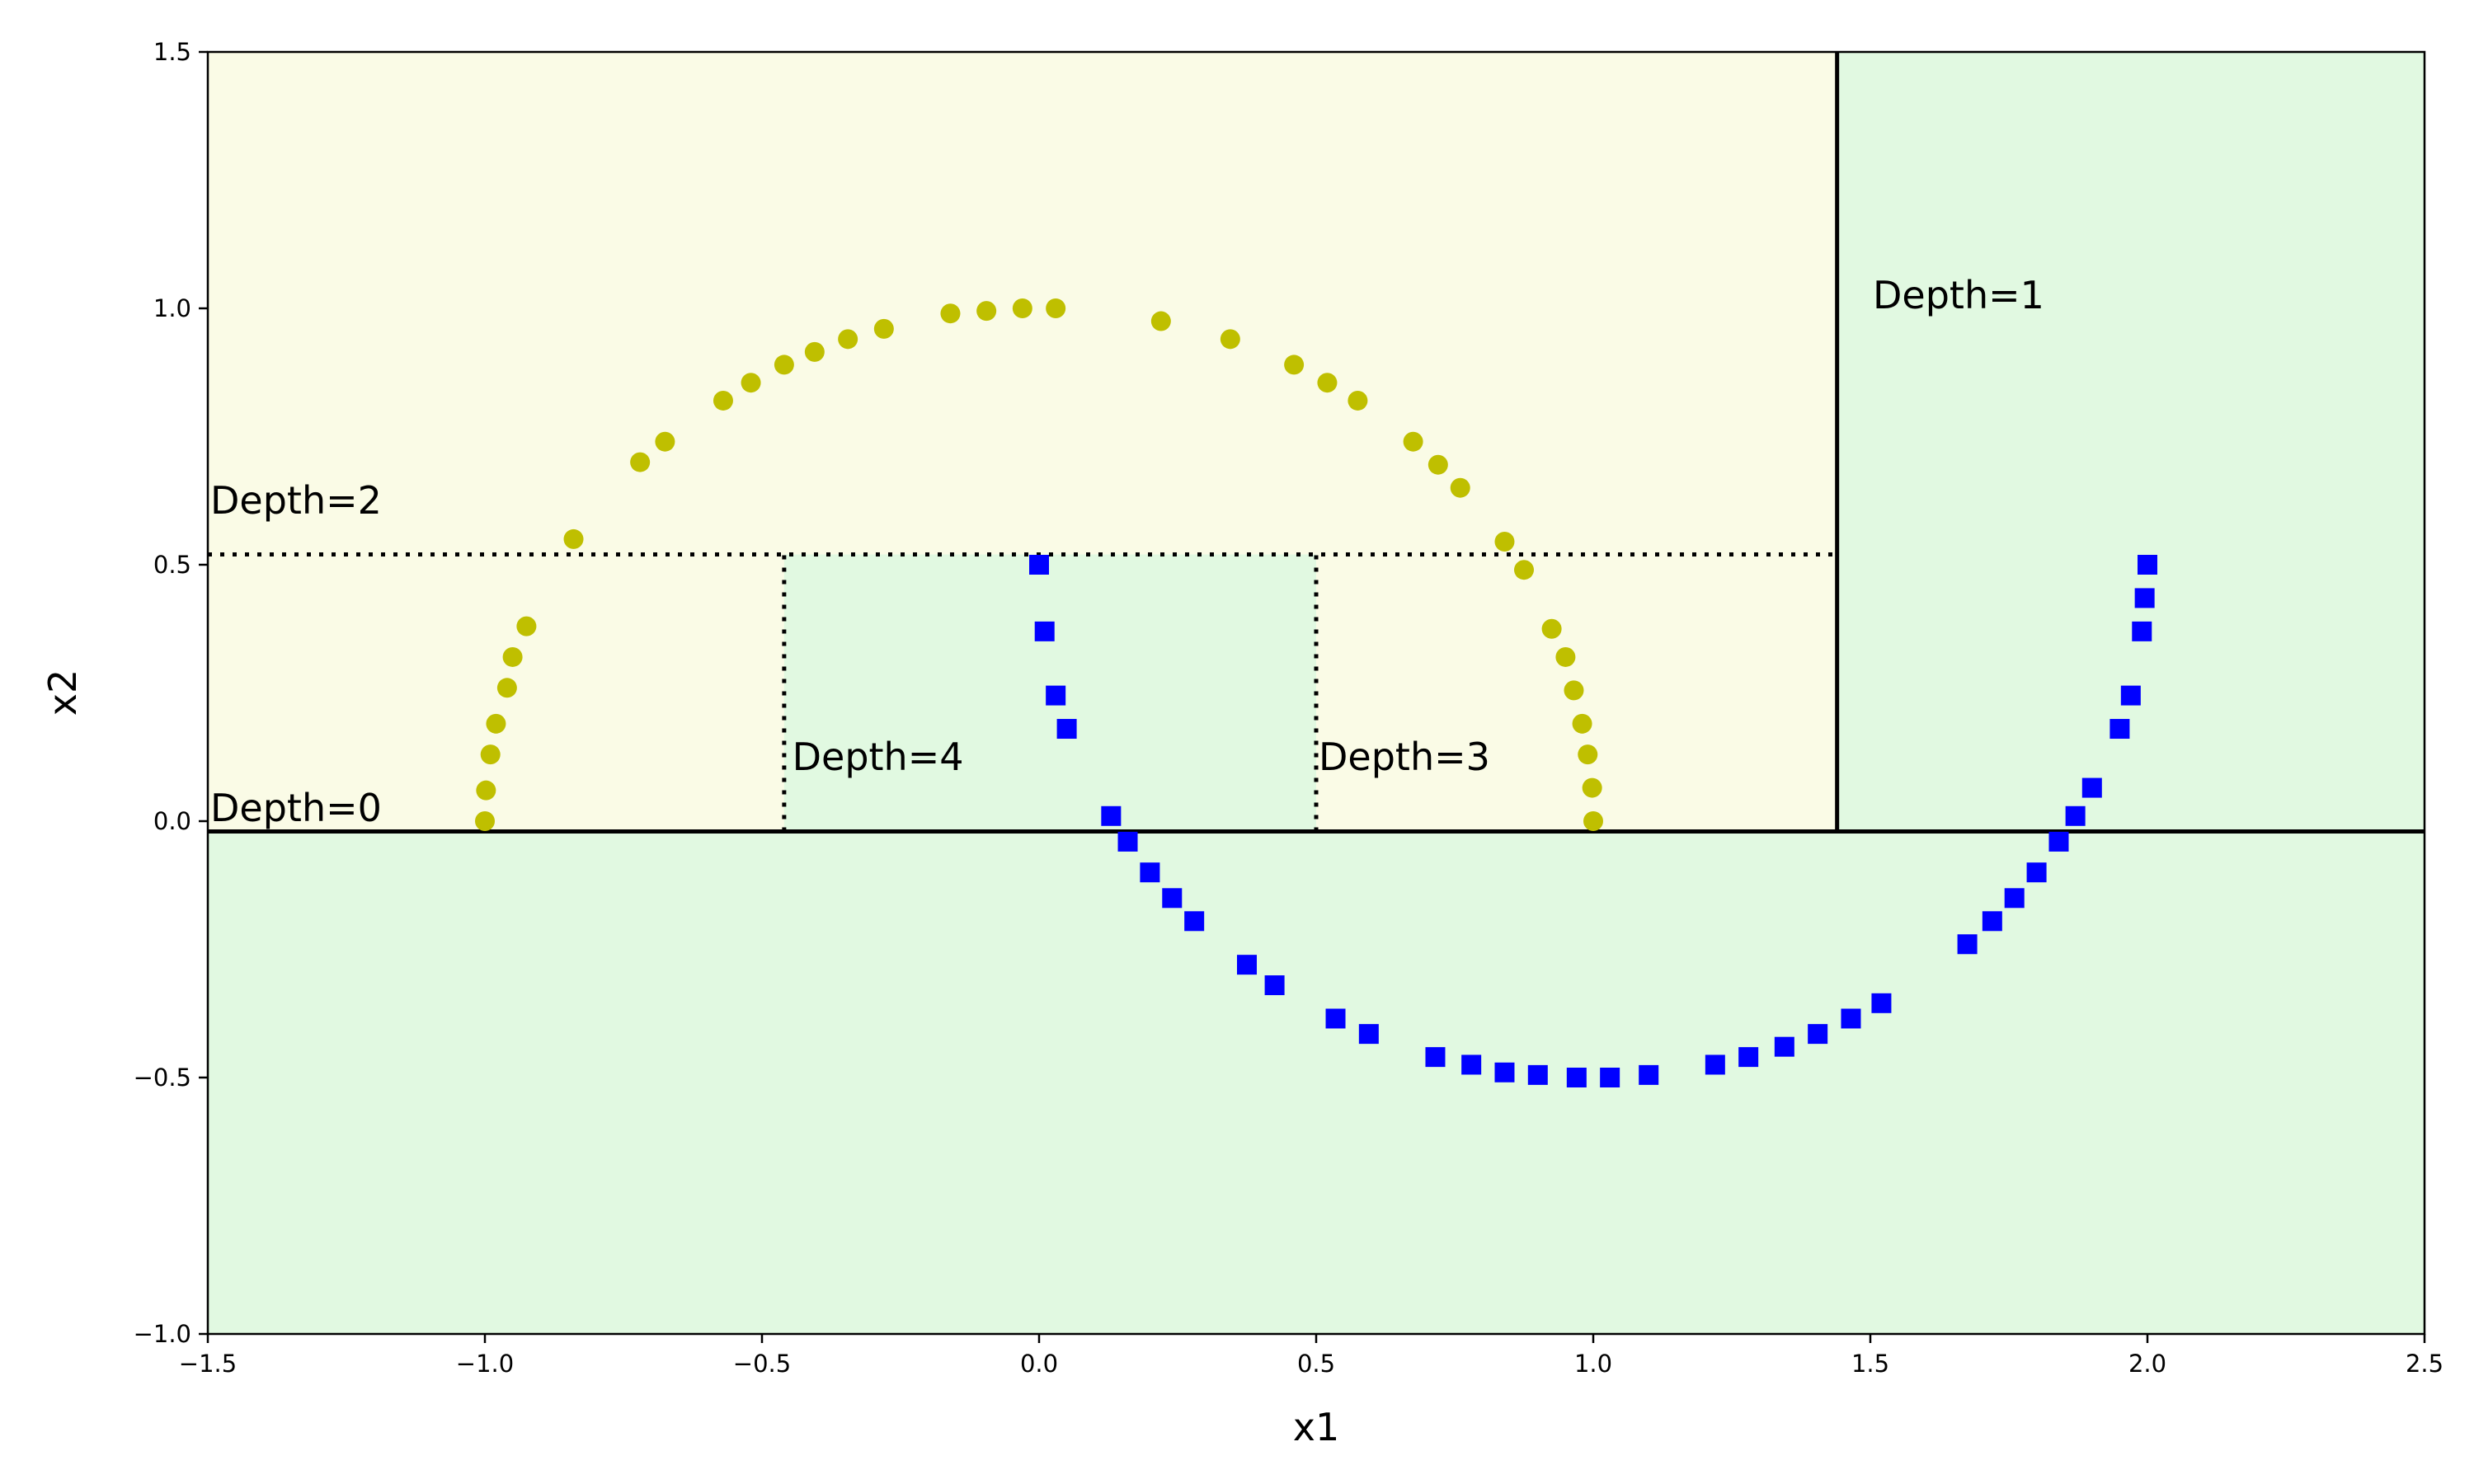 The image size is (2474, 1484). I want to click on annotation-depth-1: Depth=1, so click(1958, 295).